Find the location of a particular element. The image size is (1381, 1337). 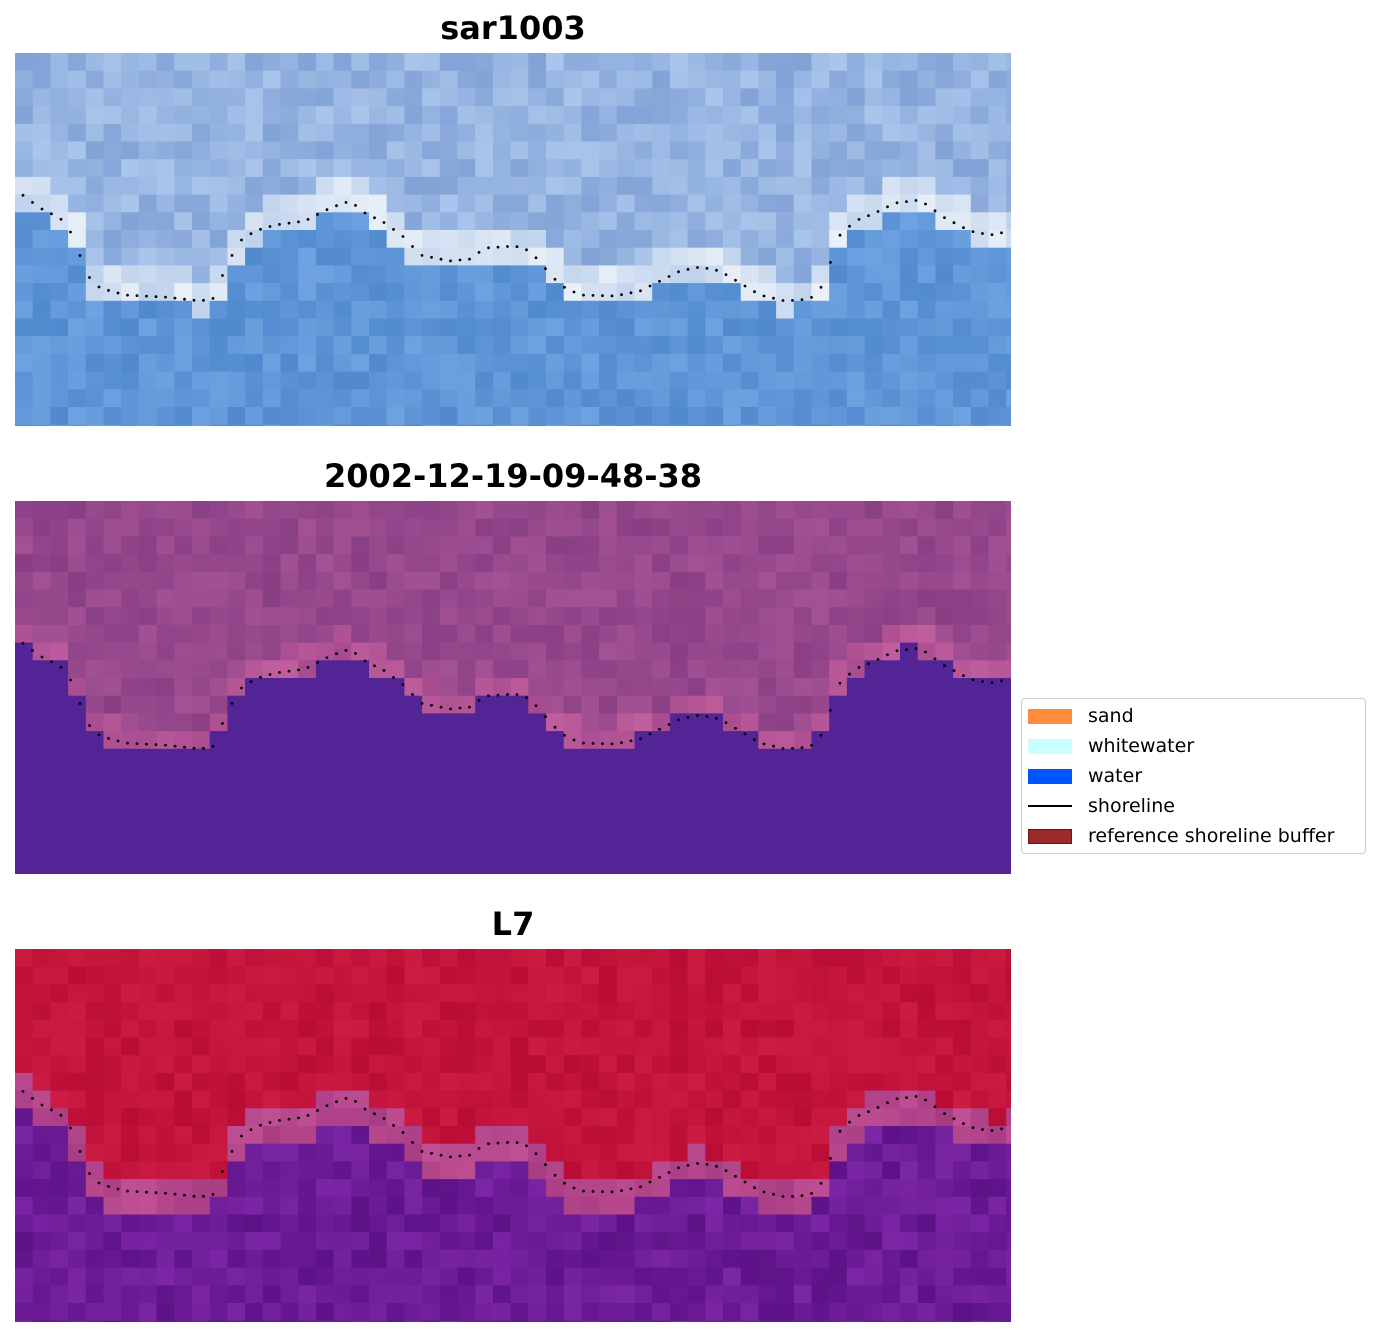

classification-shoreline-dots is located at coordinates (512, 695).